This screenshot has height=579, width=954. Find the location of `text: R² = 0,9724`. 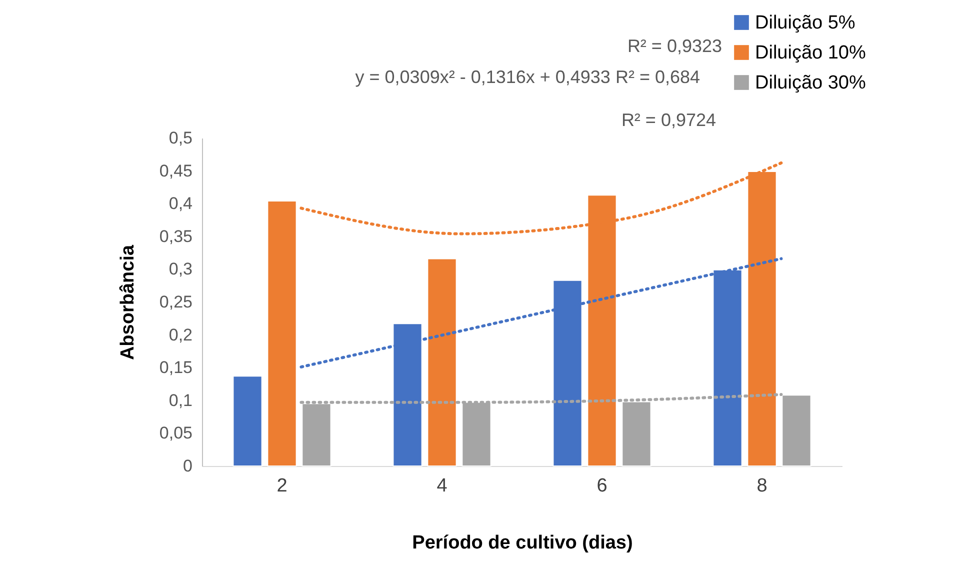

text: R² = 0,9724 is located at coordinates (668, 120).